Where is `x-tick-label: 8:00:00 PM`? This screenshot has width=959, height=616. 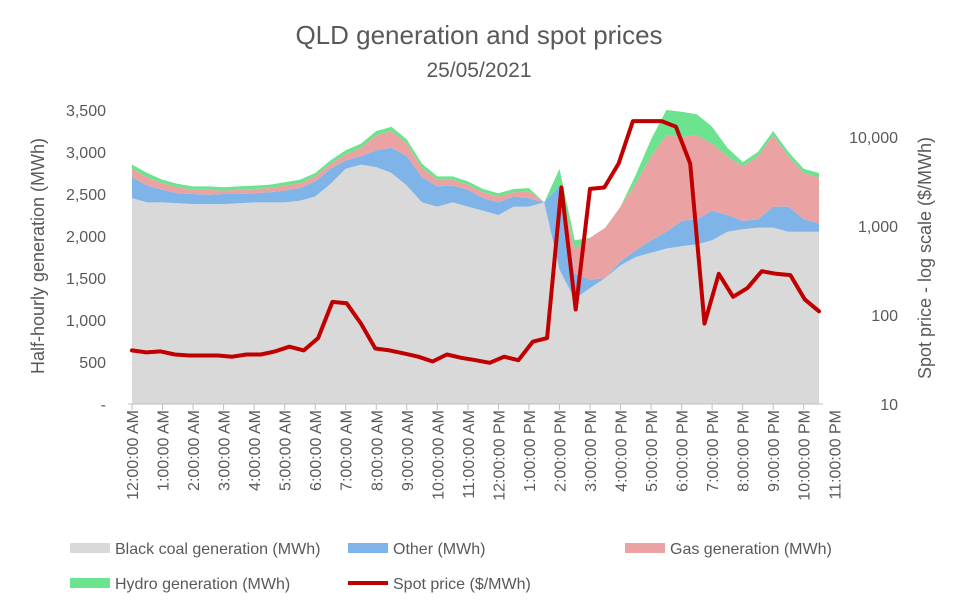 x-tick-label: 8:00:00 PM is located at coordinates (744, 451).